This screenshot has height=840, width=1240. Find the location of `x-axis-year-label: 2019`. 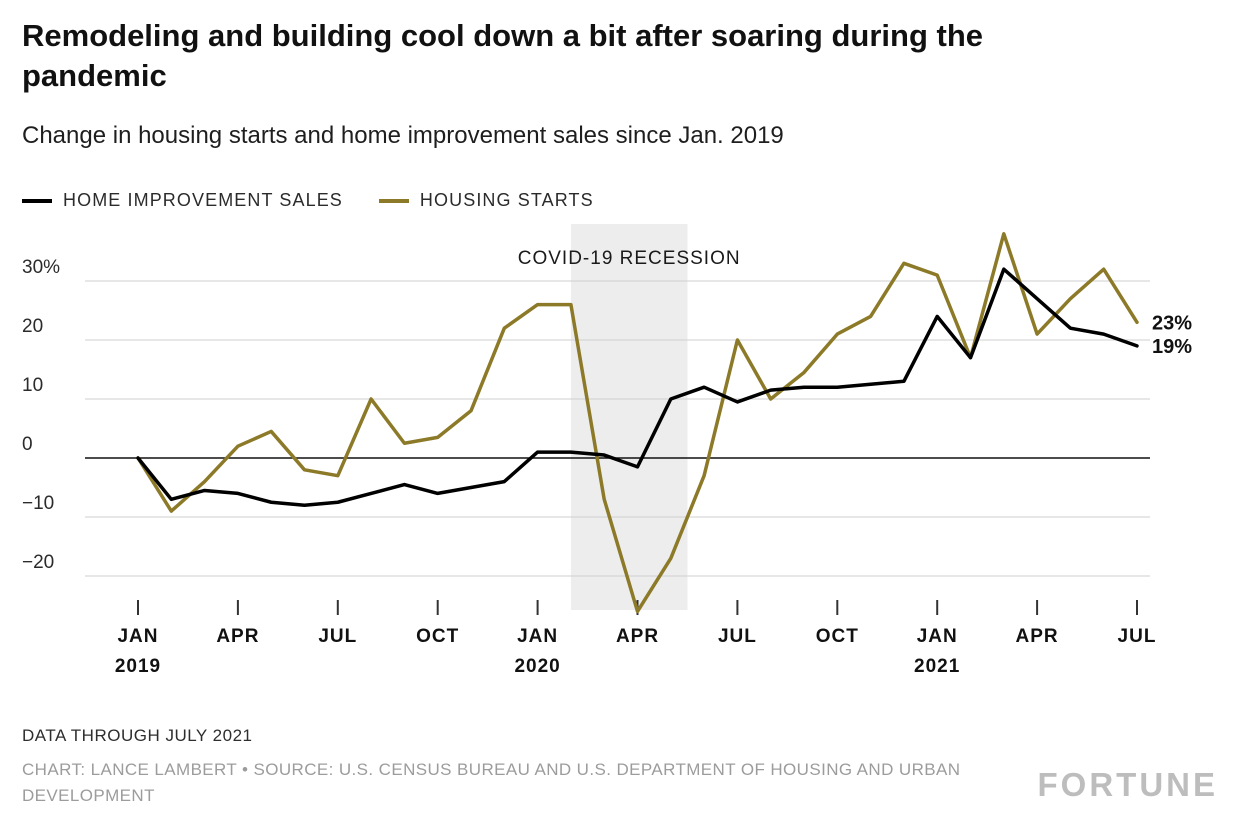

x-axis-year-label: 2019 is located at coordinates (138, 666).